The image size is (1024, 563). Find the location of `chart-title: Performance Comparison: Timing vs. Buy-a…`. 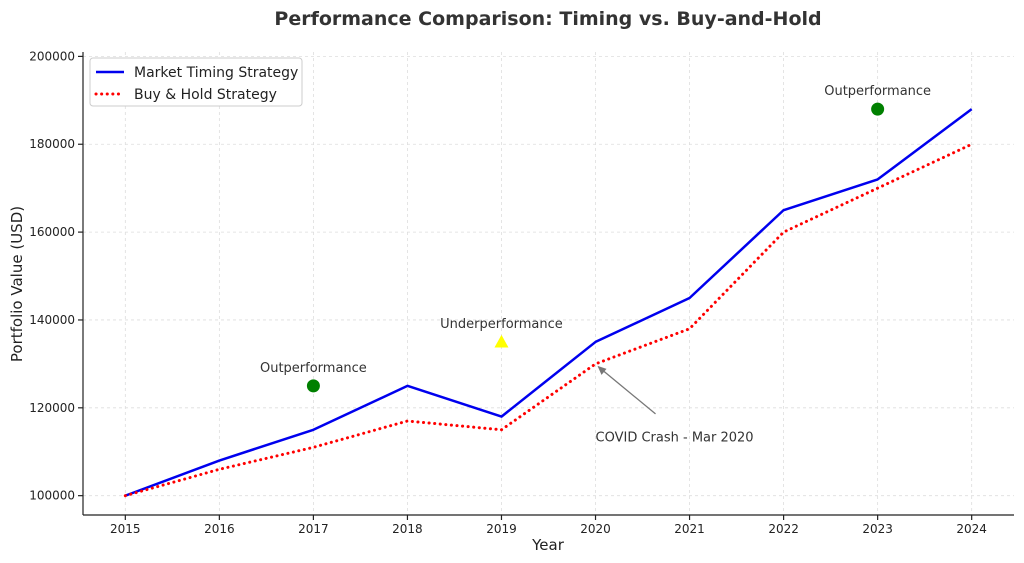

chart-title: Performance Comparison: Timing vs. Buy-a… is located at coordinates (547, 19).